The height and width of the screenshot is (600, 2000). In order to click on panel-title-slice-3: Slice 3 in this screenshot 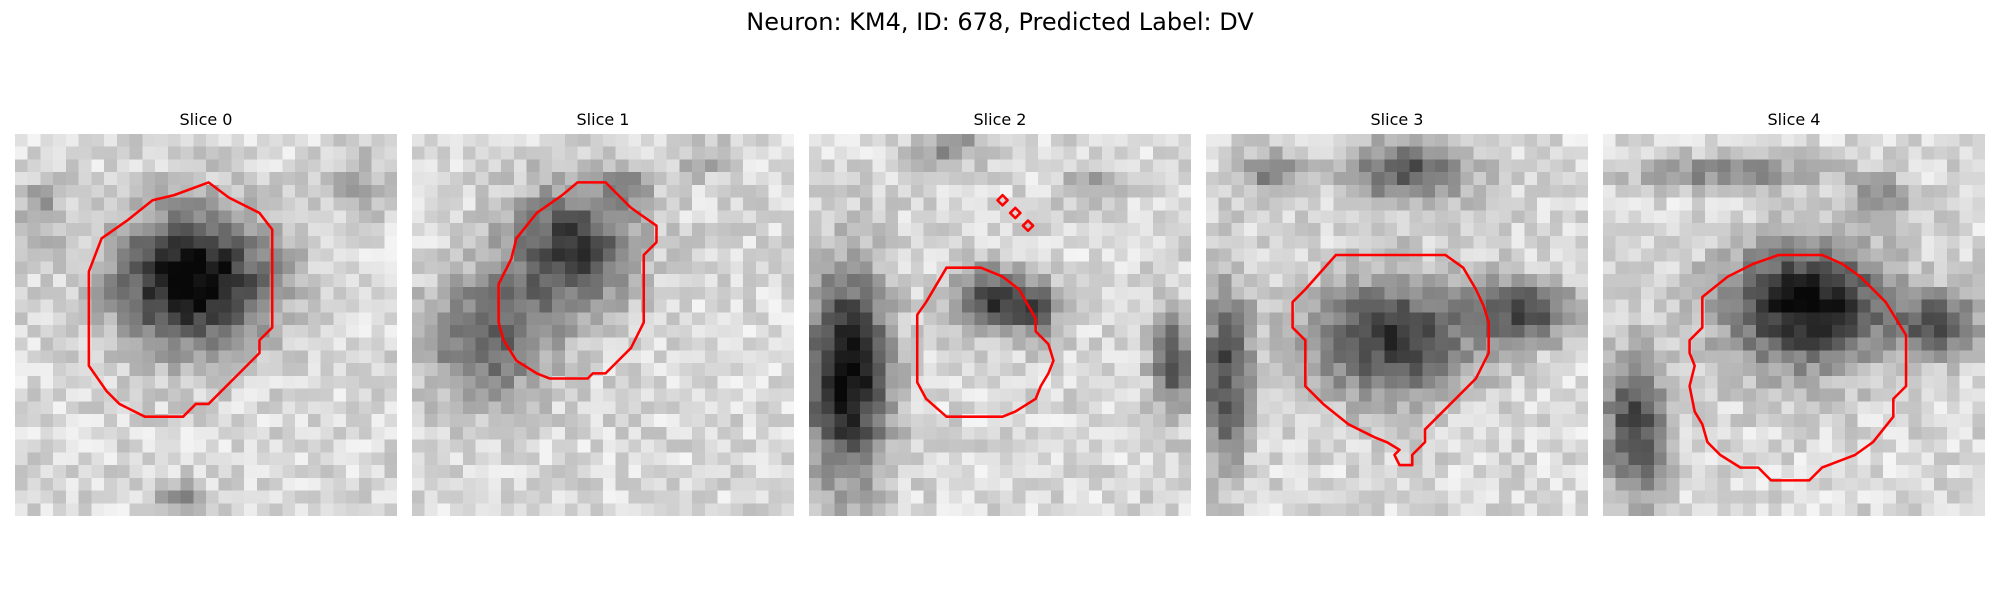, I will do `click(1397, 120)`.